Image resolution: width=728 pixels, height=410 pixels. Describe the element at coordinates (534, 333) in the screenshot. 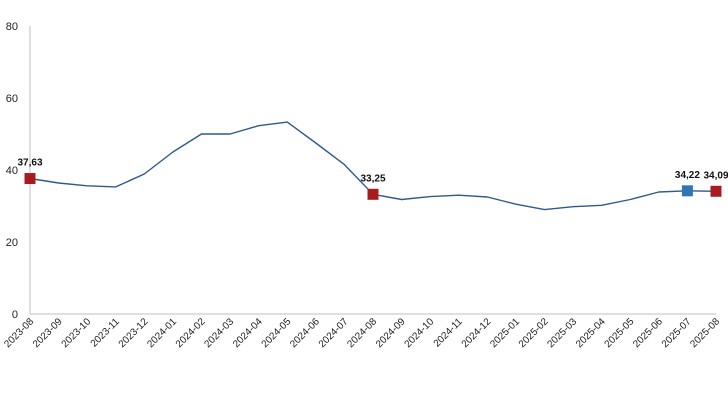

I see `x-tick-label: 2025-02` at that location.